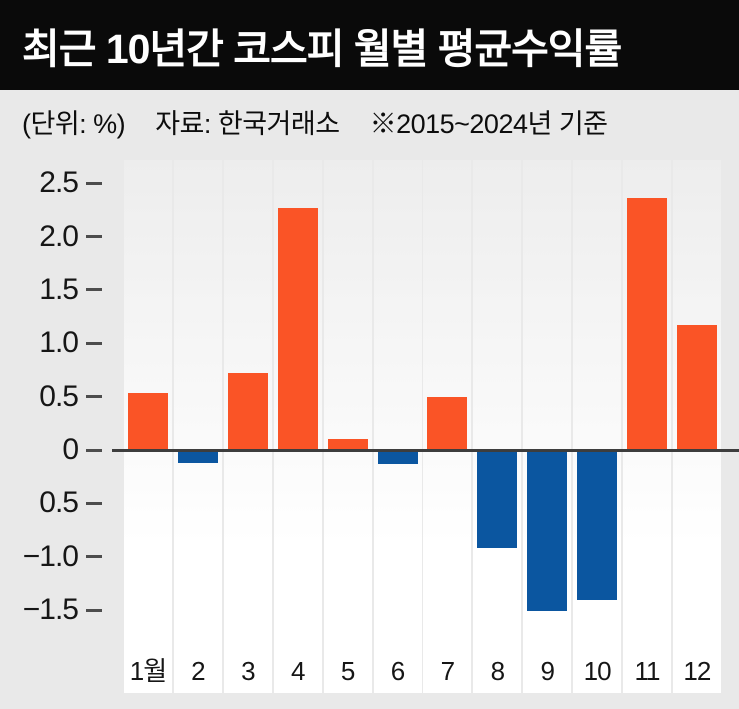 The width and height of the screenshot is (739, 709). I want to click on bar-1월, so click(148, 421).